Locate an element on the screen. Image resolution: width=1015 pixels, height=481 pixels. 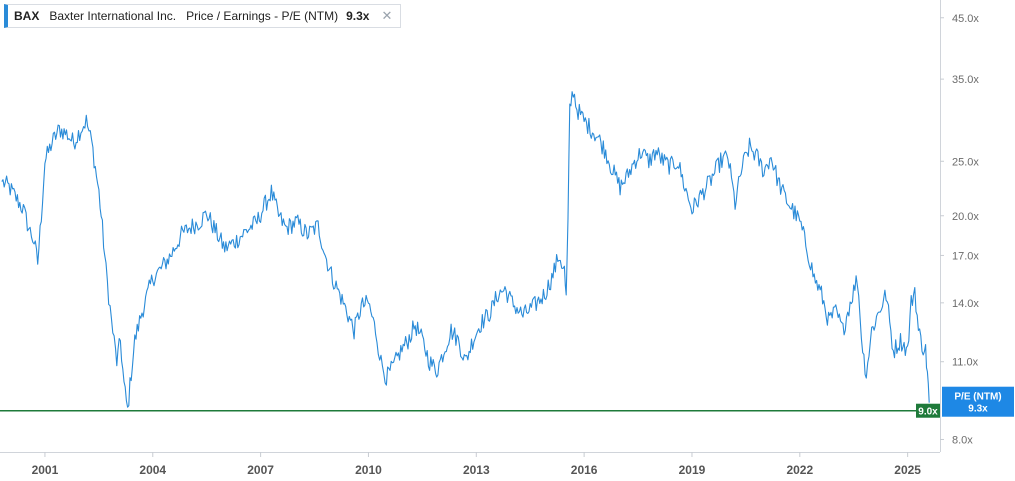
reference-value-label: 9.0x is located at coordinates (928, 412).